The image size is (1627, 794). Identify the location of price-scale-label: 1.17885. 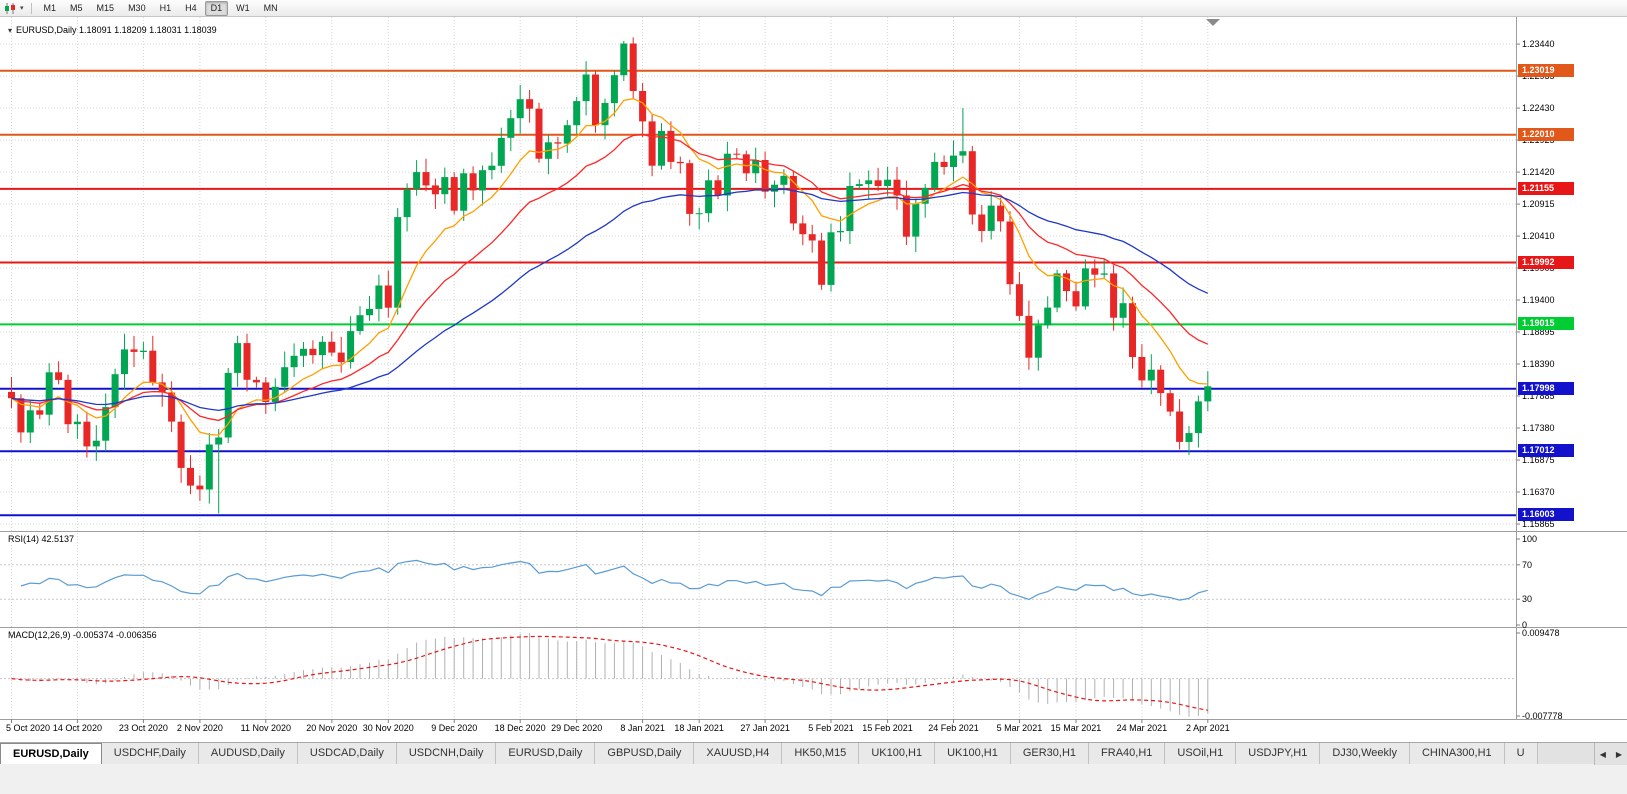
(1538, 396).